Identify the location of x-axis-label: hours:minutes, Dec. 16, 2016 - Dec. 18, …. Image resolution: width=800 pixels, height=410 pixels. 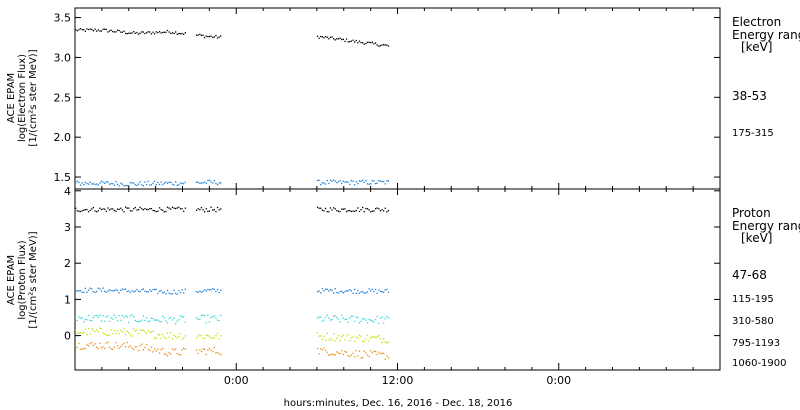
(398, 403).